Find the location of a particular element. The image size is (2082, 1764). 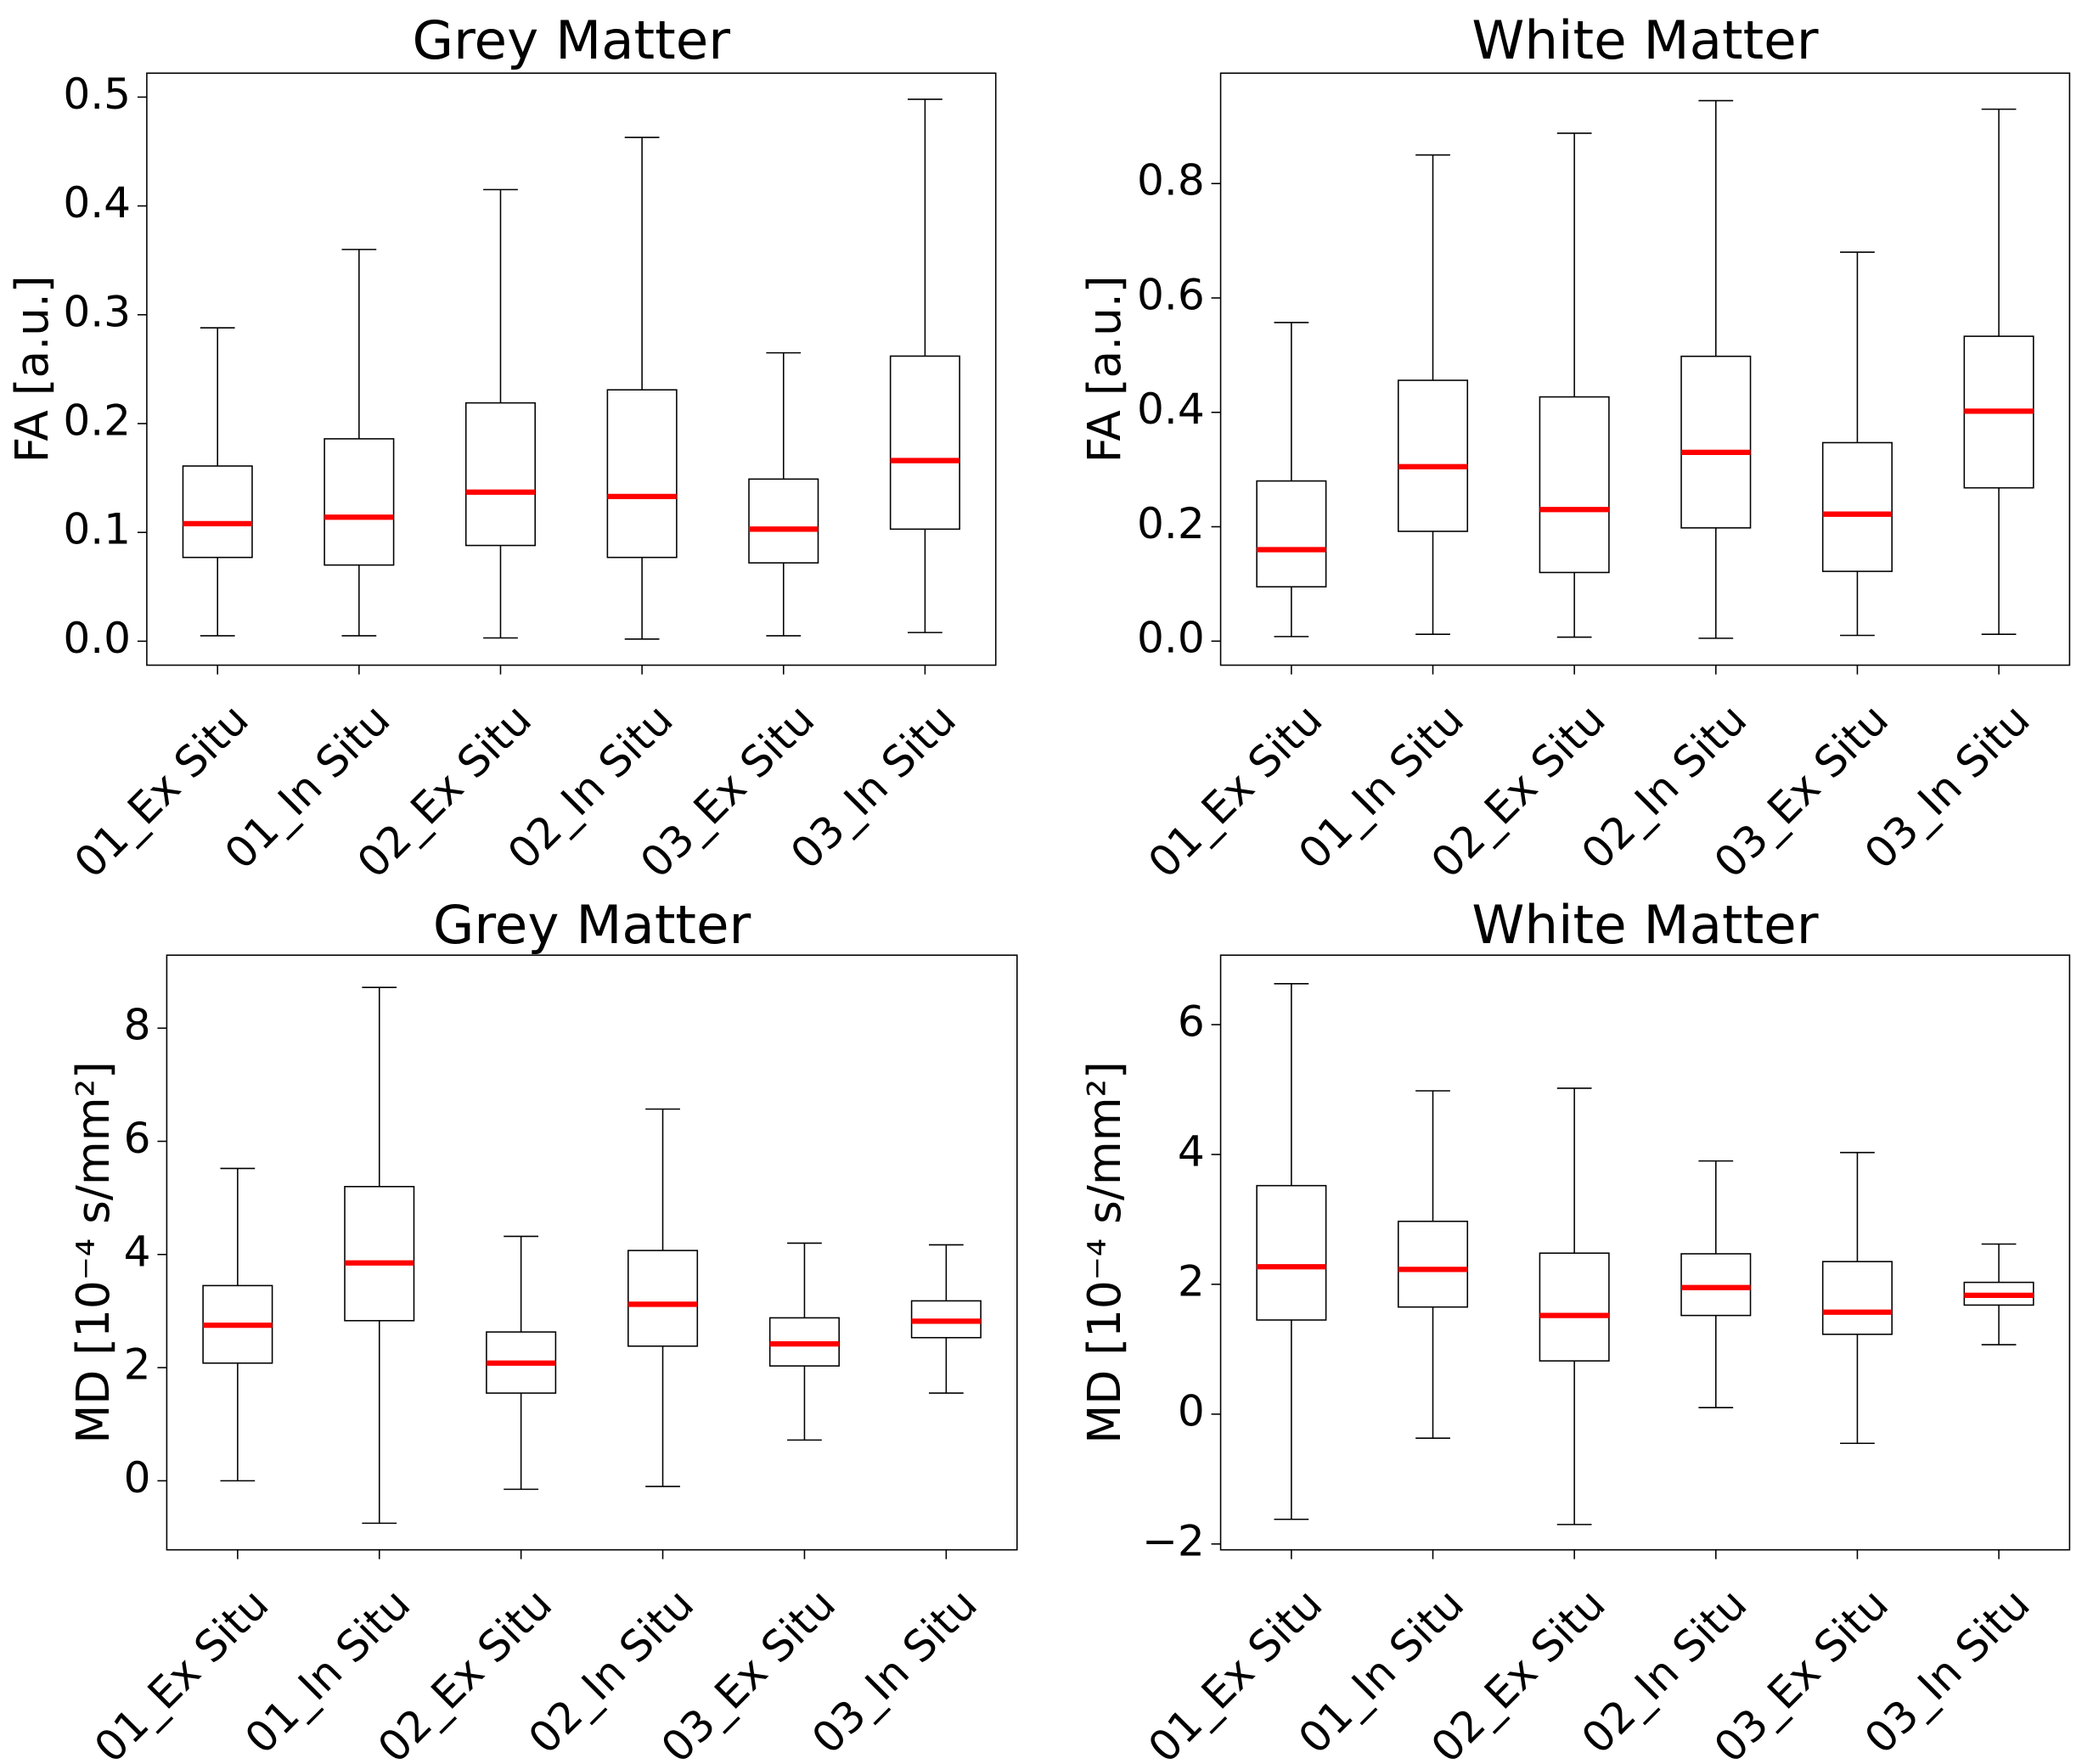

y-tick-label: 0.3 is located at coordinates (97, 311).